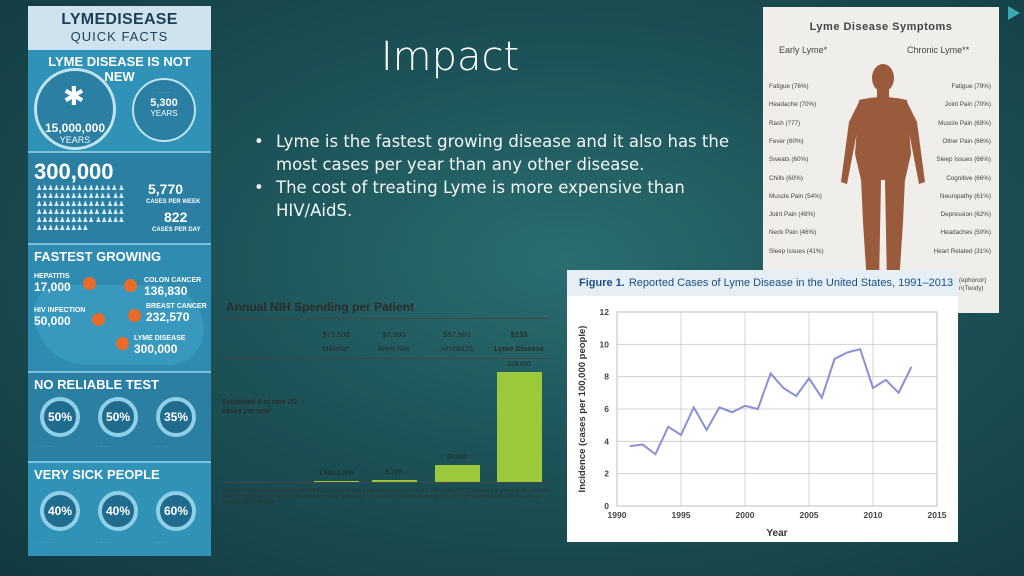 The image size is (1024, 576). I want to click on symptom-item: Rash (?77), so click(785, 123).